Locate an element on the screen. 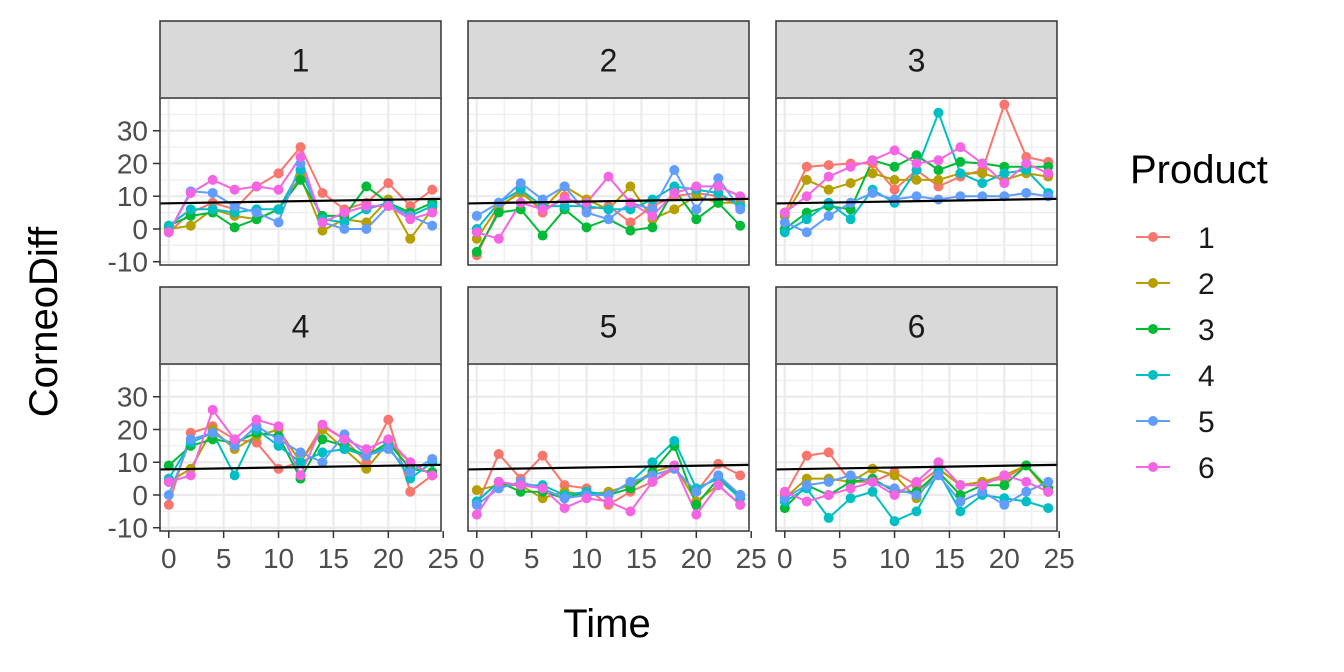 The image size is (1344, 672). legend-label: 3 is located at coordinates (1206, 330).